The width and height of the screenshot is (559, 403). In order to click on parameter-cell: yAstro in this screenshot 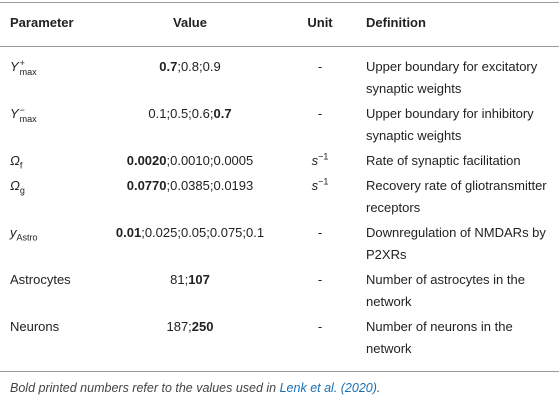, I will do `click(70, 233)`.